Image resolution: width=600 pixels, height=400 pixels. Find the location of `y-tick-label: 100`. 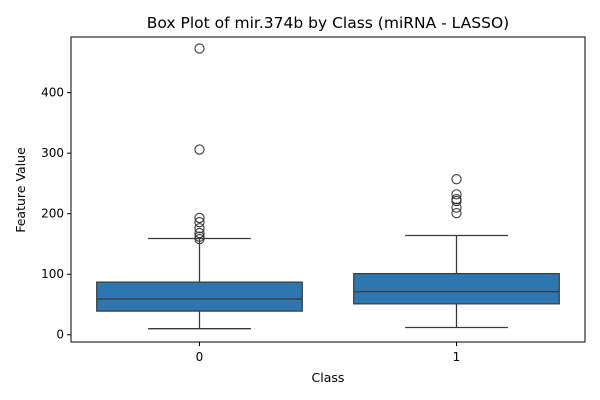

y-tick-label: 100 is located at coordinates (52, 274).